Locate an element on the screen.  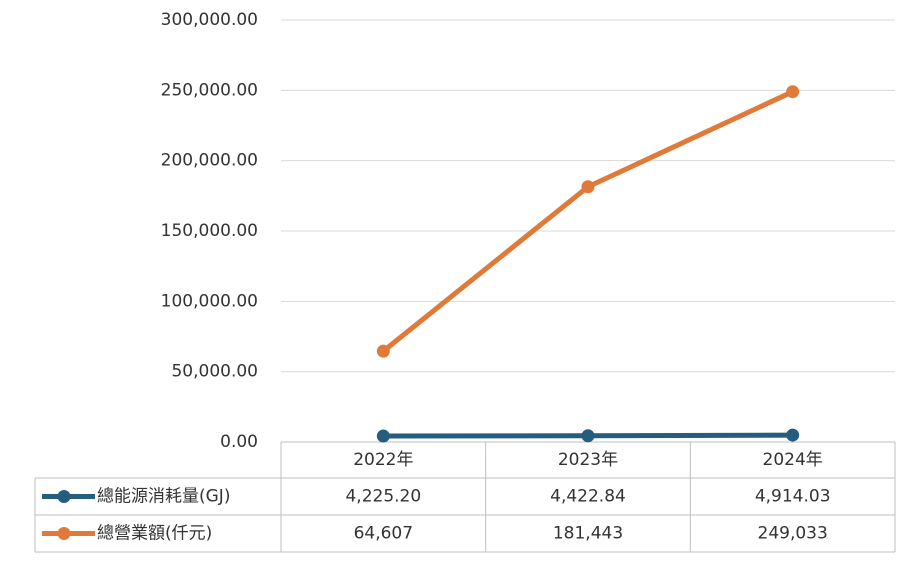
x-tick-label: 2024年 is located at coordinates (793, 460).